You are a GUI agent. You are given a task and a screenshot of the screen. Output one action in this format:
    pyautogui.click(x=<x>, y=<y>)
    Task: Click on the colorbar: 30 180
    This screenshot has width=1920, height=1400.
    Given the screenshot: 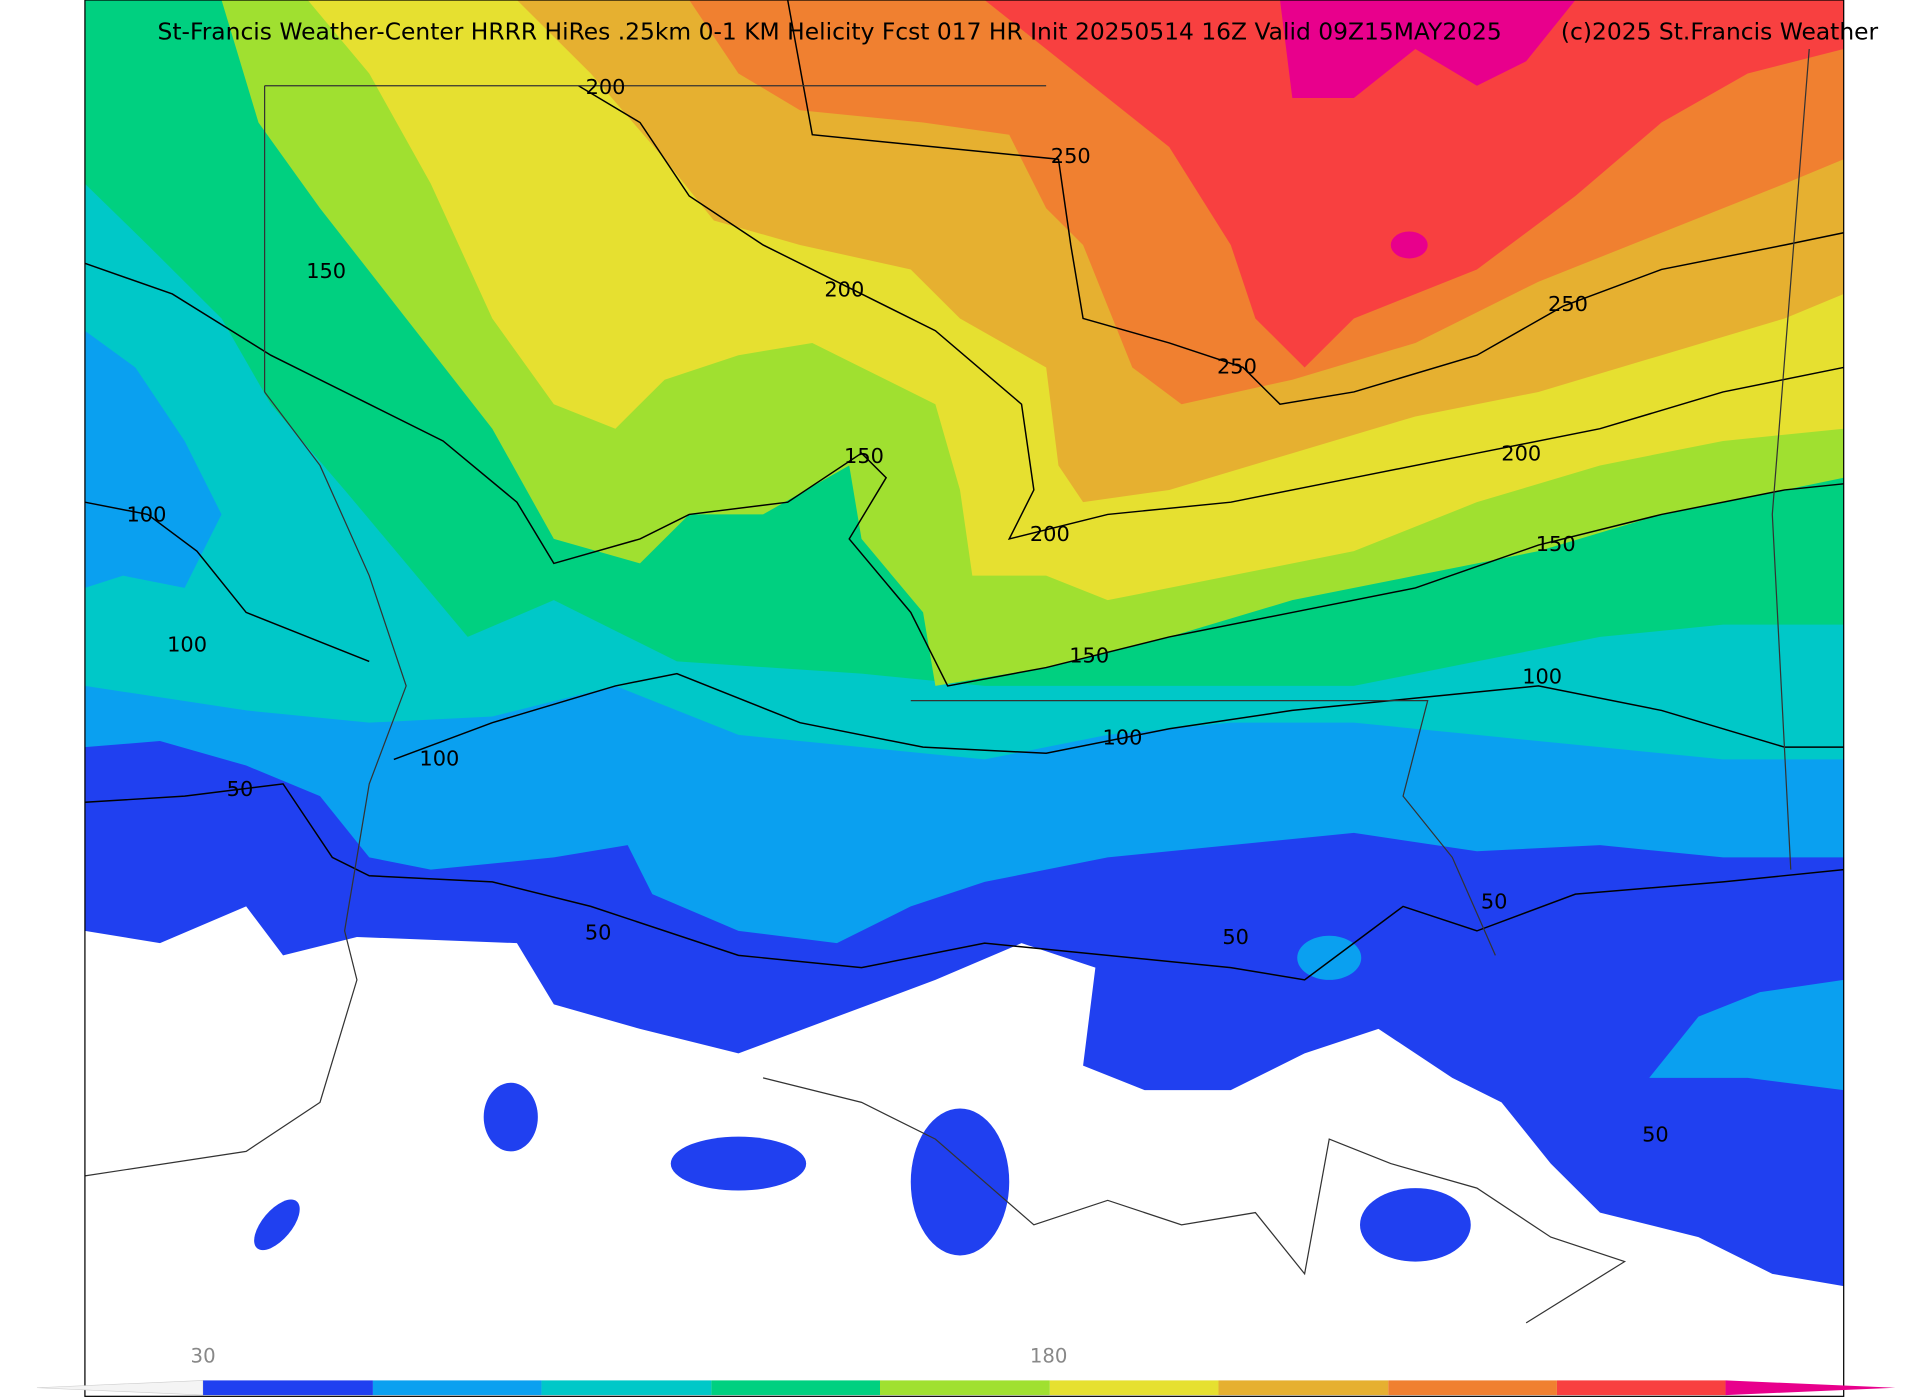 What is the action you would take?
    pyautogui.click(x=966, y=1370)
    